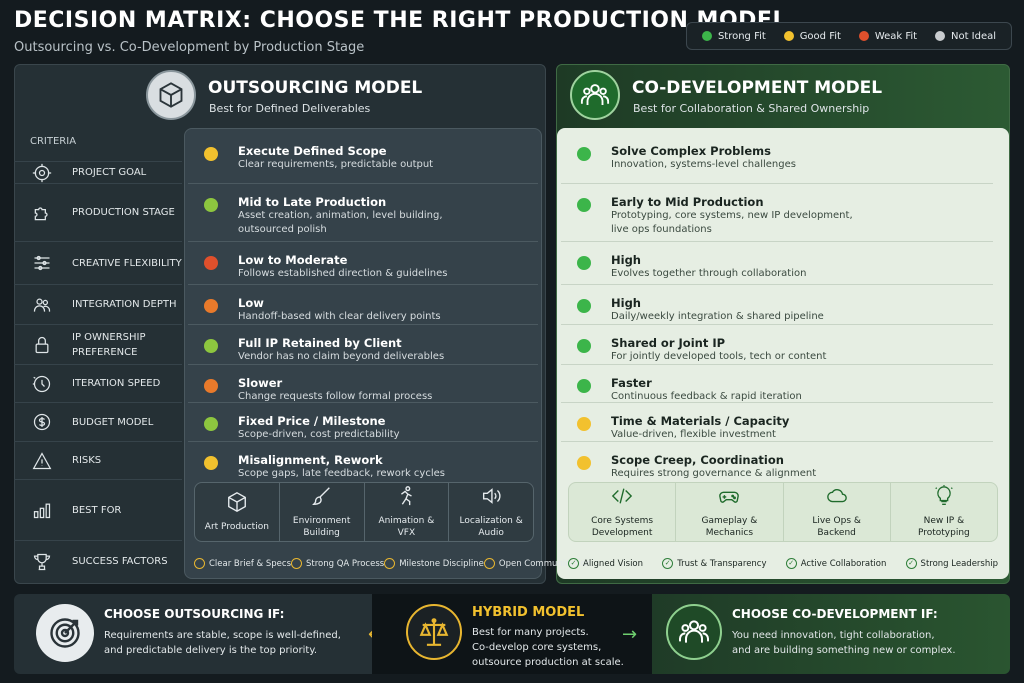  Describe the element at coordinates (113, 422) in the screenshot. I see `criteria-label: BUDGET MODEL` at that location.